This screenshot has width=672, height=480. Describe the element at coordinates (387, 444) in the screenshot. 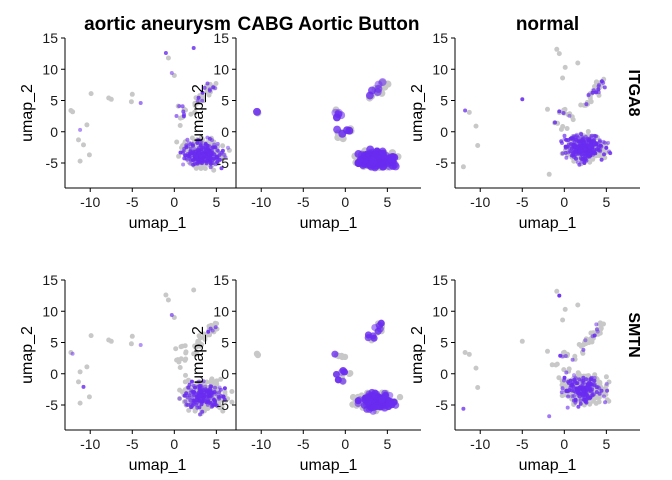

I see `x-tick-label: 5` at that location.